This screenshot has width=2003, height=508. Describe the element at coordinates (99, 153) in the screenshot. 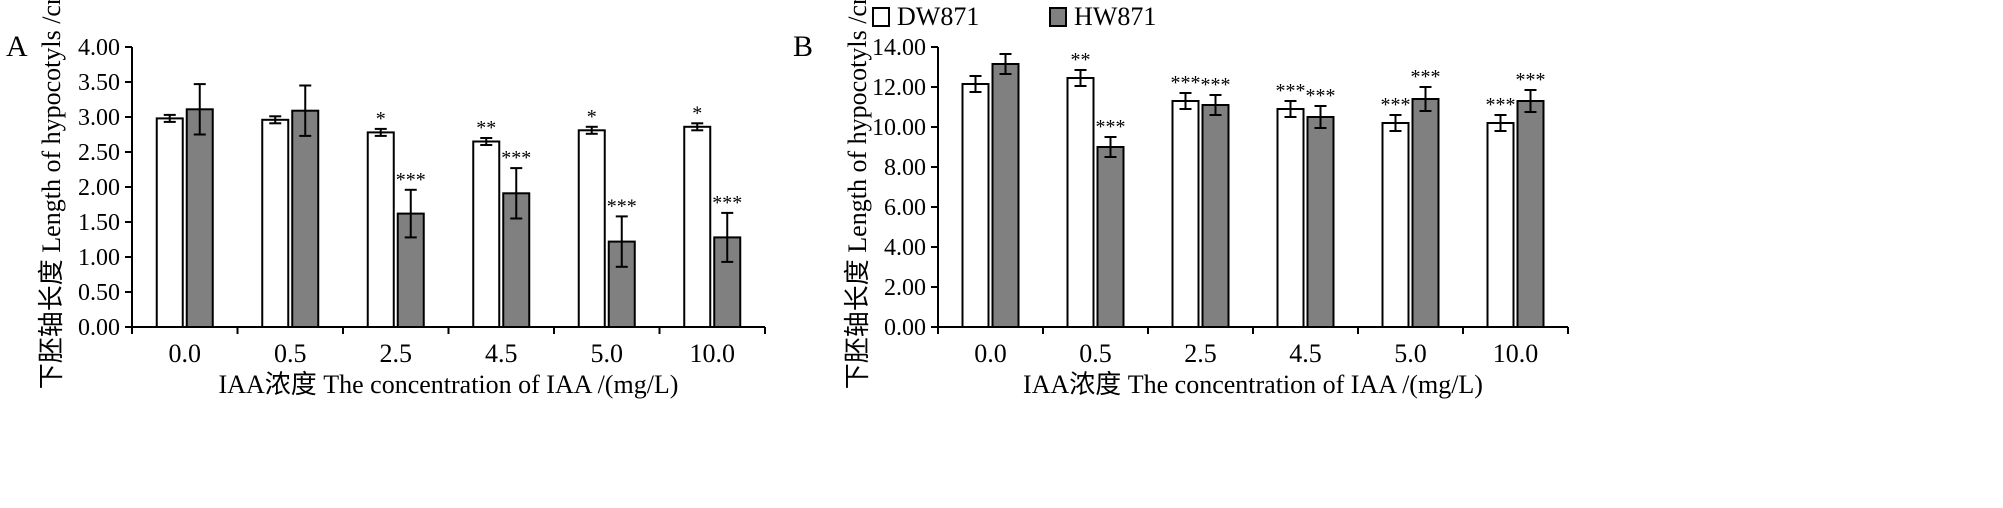

I see `y-tick-label: 2.50` at that location.